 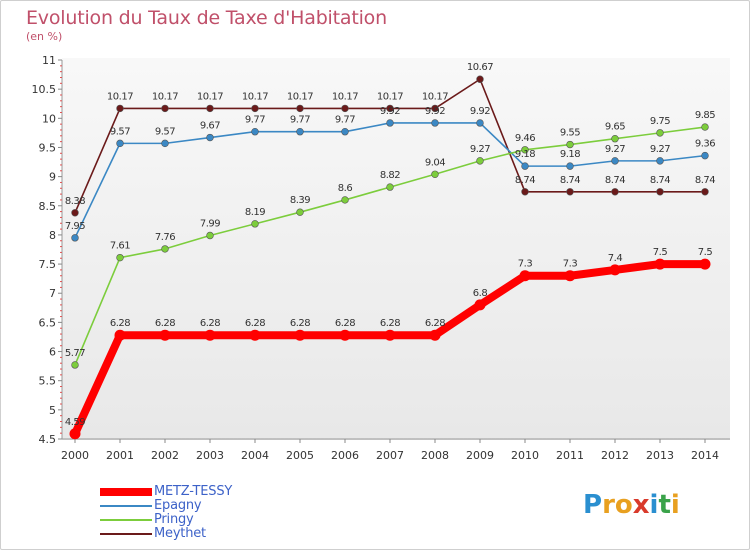 I want to click on y-tick-label: 5.5, so click(x=48, y=381).